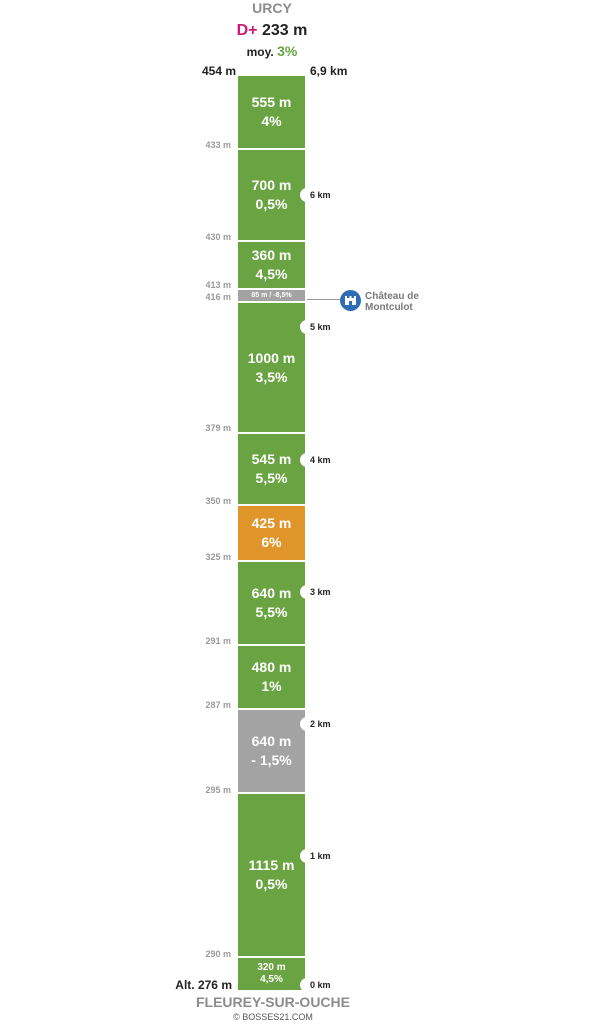 This screenshot has width=600, height=1024. I want to click on altitude-label: 416 m, so click(218, 297).